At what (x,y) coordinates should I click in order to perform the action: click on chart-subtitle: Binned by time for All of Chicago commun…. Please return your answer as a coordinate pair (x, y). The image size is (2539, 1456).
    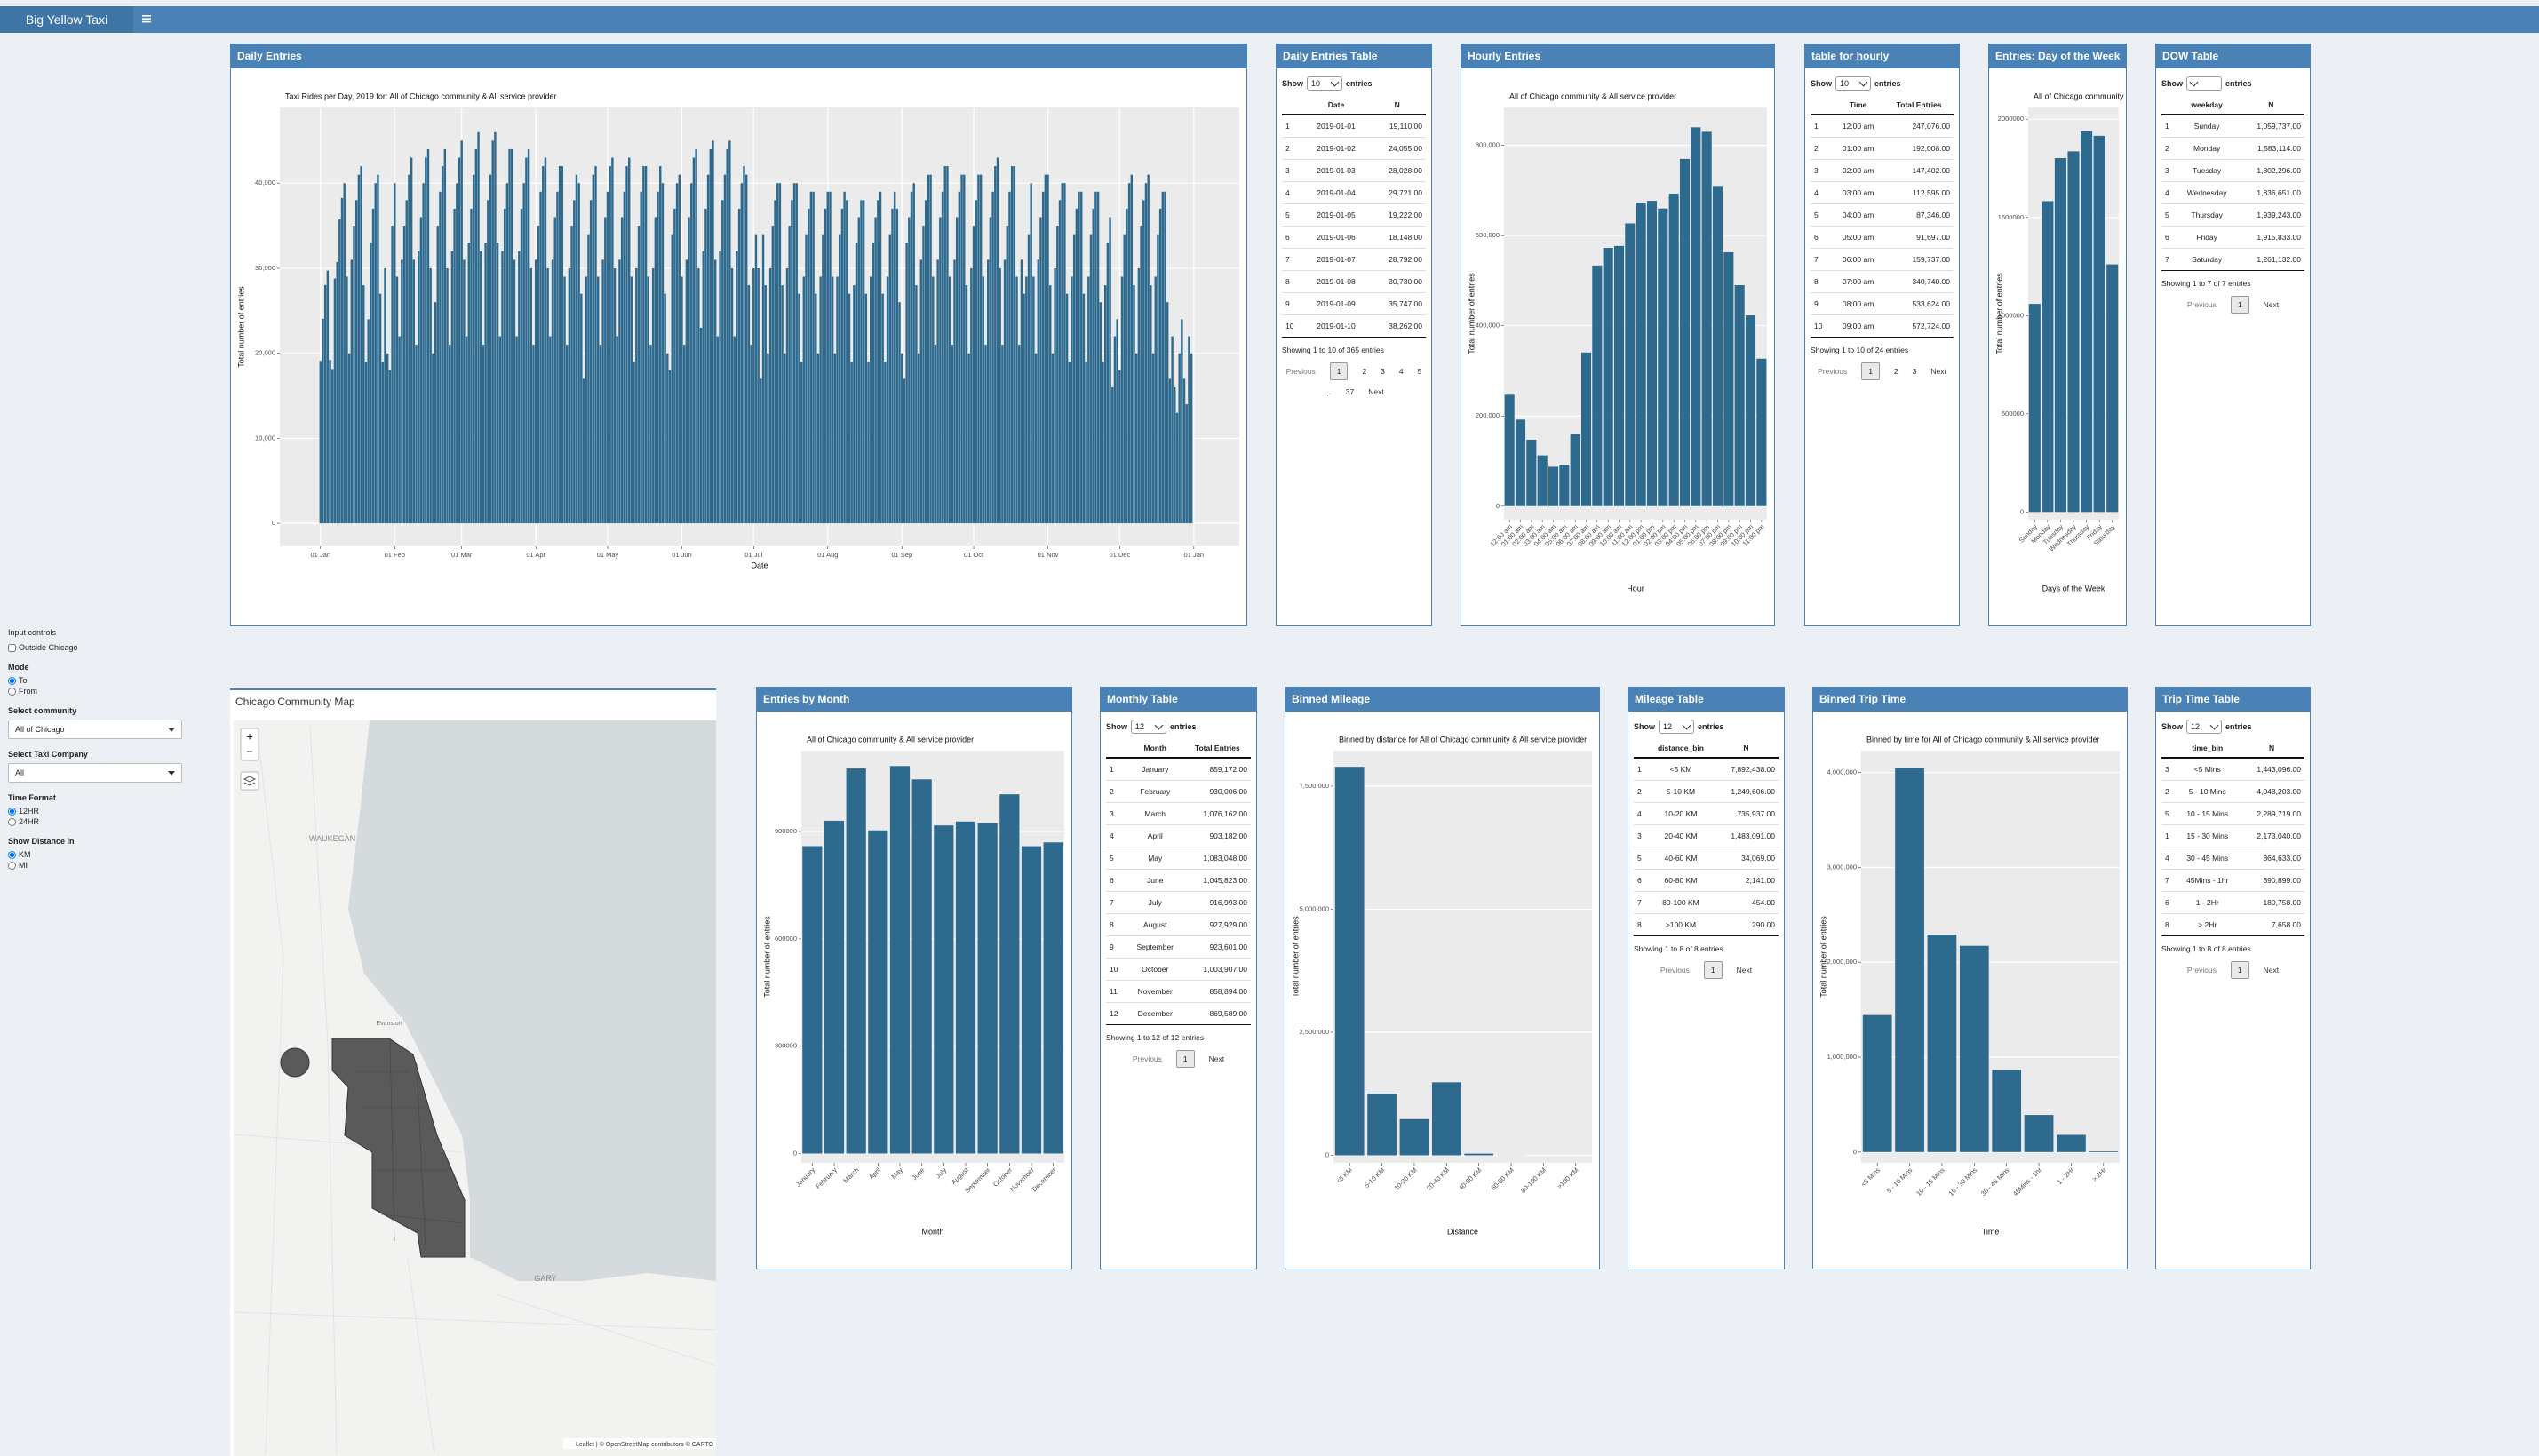
    Looking at the image, I should click on (1983, 739).